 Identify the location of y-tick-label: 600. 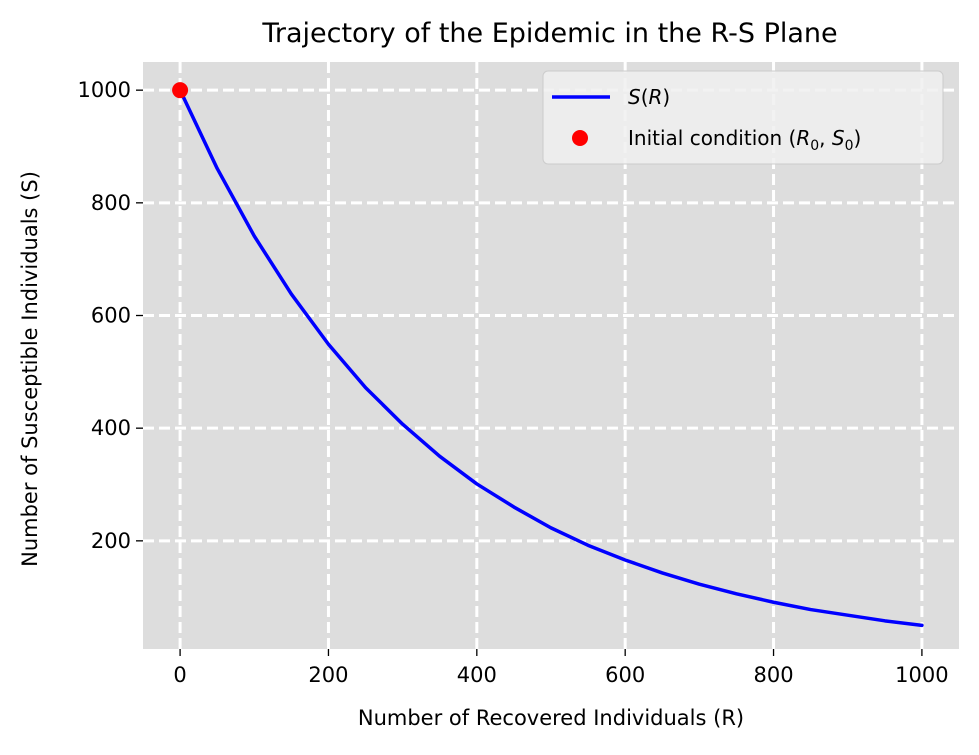
(111, 316).